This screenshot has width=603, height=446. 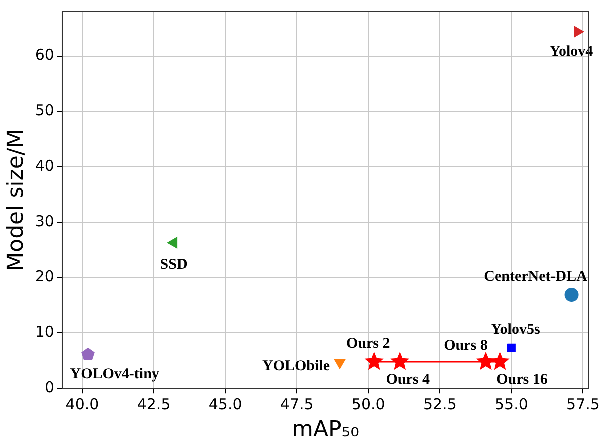 I want to click on x-tick-label: 45.0, so click(x=225, y=404).